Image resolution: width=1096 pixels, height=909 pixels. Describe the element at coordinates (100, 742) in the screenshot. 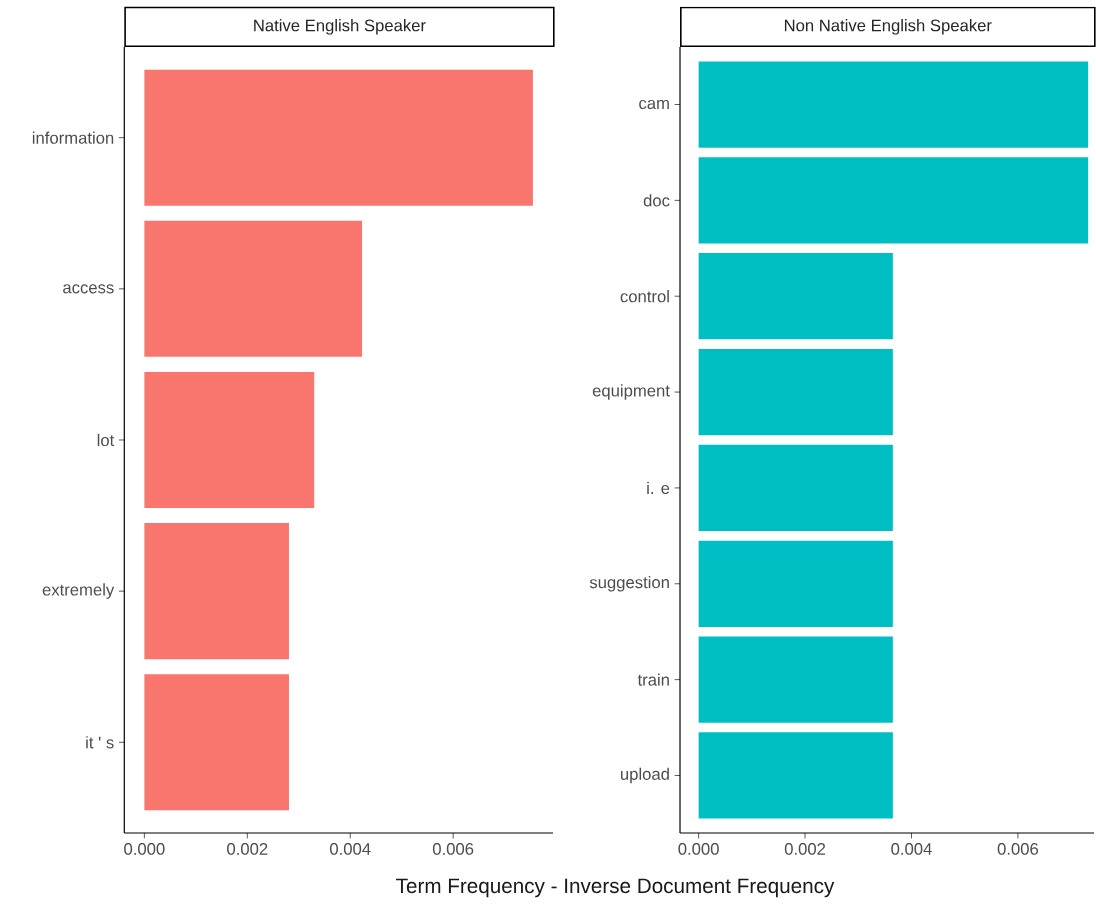

I see `y-tick-label: it ' s` at that location.